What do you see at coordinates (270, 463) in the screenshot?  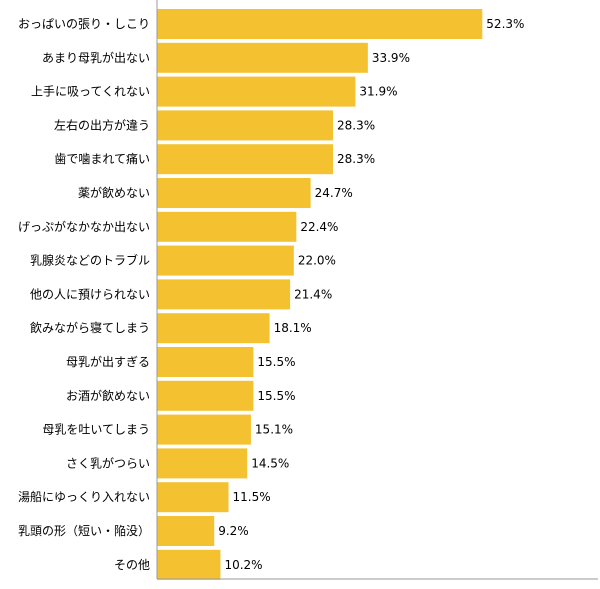 I see `value-label-14: 14.5%` at bounding box center [270, 463].